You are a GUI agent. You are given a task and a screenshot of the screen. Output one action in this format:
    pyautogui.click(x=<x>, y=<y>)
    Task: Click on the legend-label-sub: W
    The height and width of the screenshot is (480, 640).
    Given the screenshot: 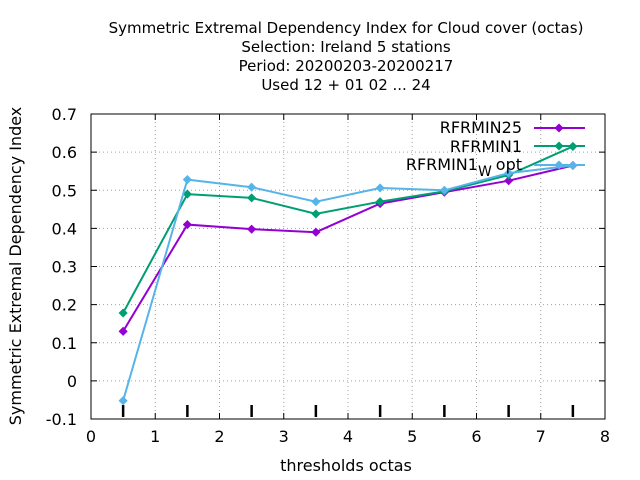 What is the action you would take?
    pyautogui.click(x=485, y=172)
    